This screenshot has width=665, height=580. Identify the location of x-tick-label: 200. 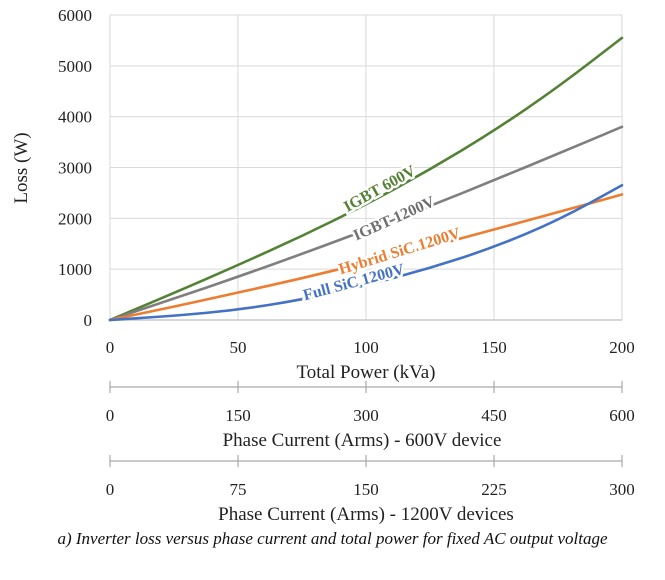
(622, 347).